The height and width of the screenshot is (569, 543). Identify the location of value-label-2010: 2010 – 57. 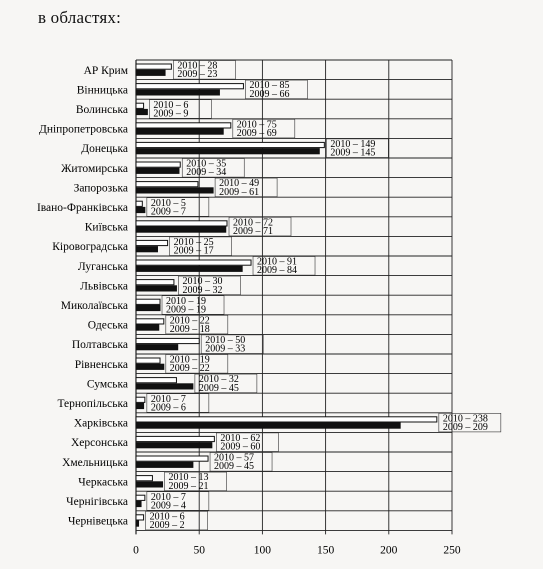
(234, 458).